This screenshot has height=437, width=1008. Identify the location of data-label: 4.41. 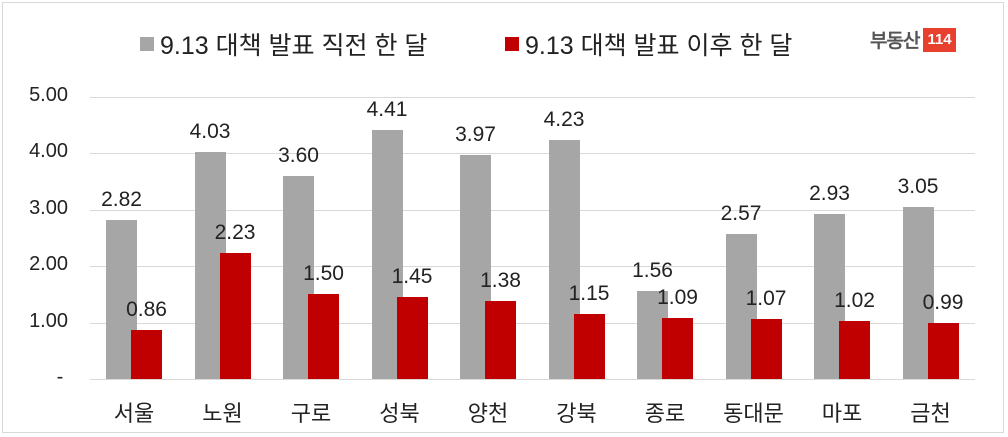
(387, 110).